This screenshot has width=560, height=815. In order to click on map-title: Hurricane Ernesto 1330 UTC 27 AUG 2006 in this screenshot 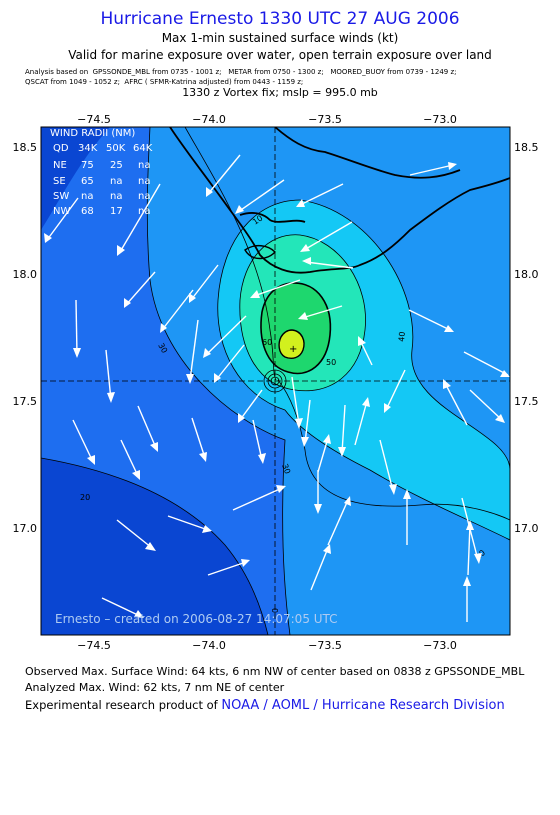, I will do `click(280, 19)`.